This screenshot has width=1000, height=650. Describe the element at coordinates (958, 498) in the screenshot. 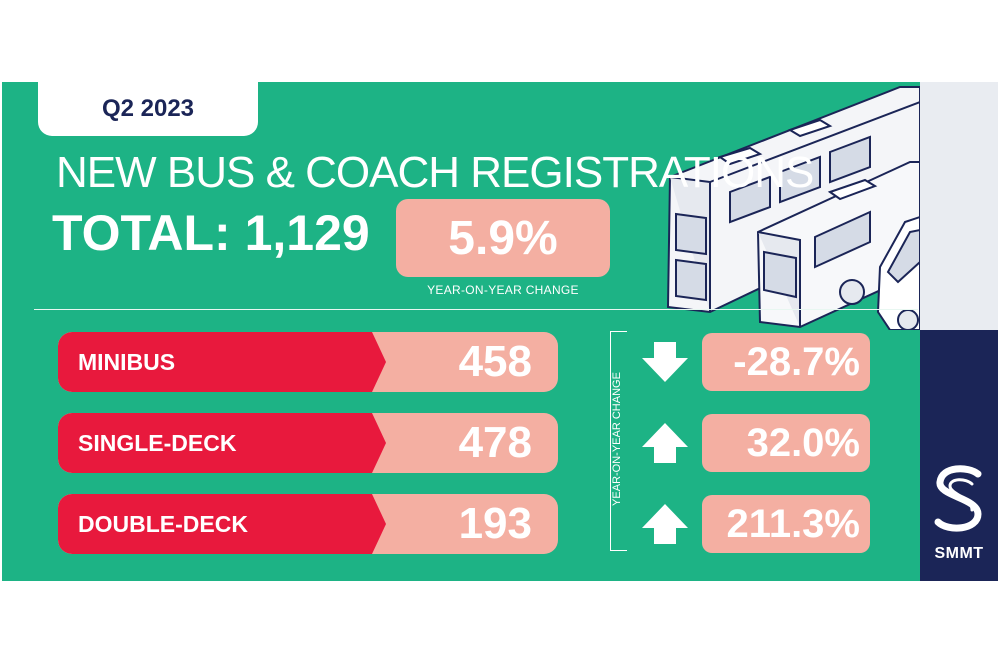

I see `smmt-s-logo-icon` at that location.